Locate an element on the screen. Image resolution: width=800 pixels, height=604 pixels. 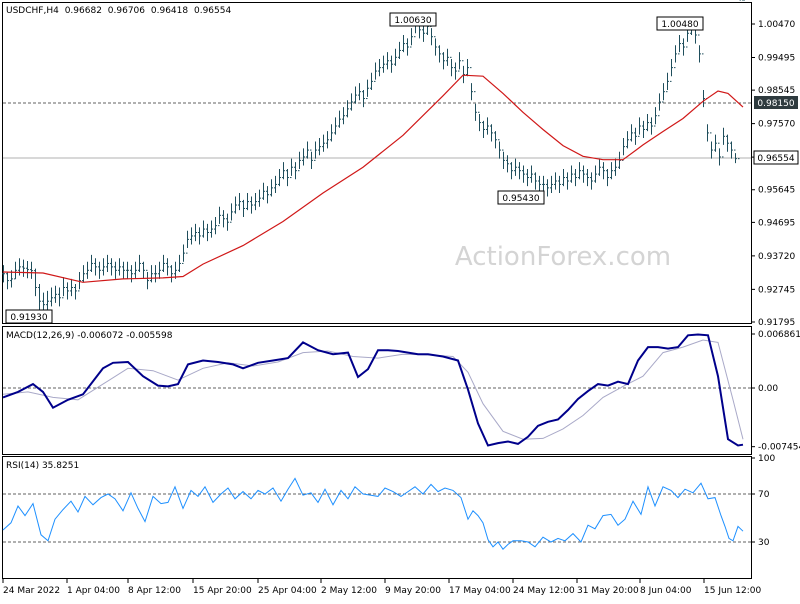
time-tick-label: 8 Jun 04:00 is located at coordinates (666, 591).